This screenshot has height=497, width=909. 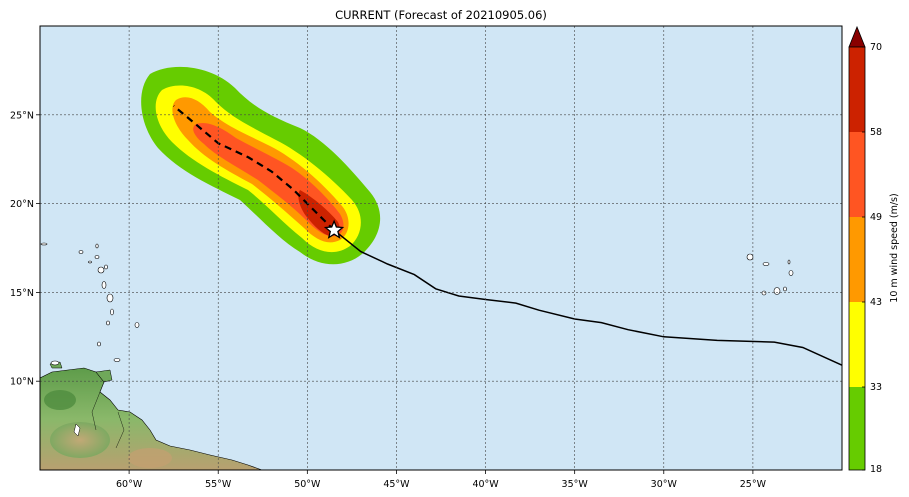 I want to click on lat-tick-label: 15°N, so click(x=22, y=293).